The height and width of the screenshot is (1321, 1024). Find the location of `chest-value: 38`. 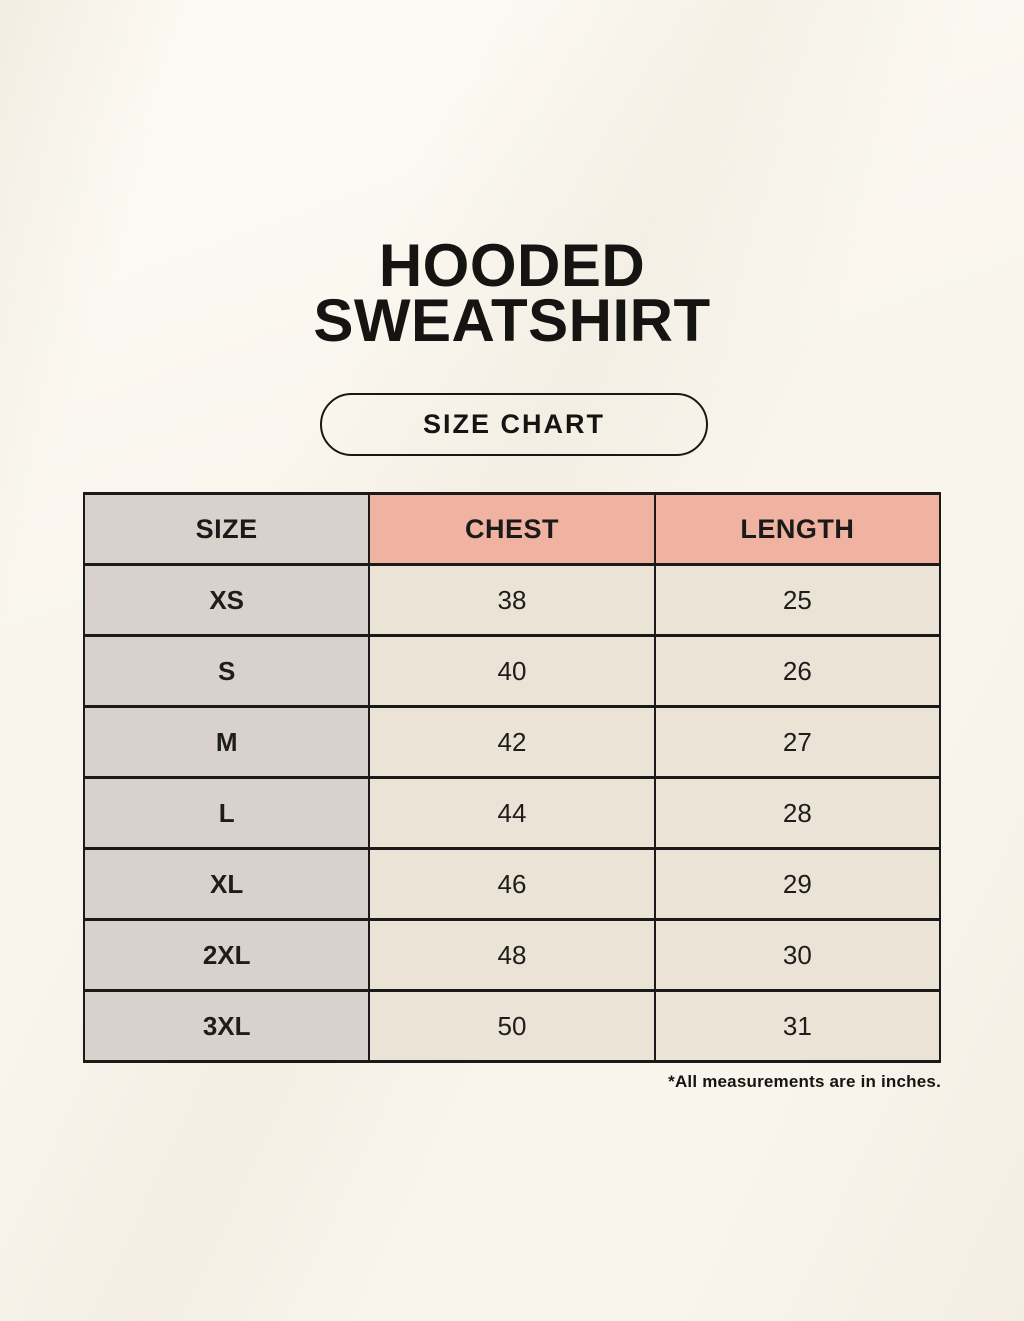

chest-value: 38 is located at coordinates (512, 600).